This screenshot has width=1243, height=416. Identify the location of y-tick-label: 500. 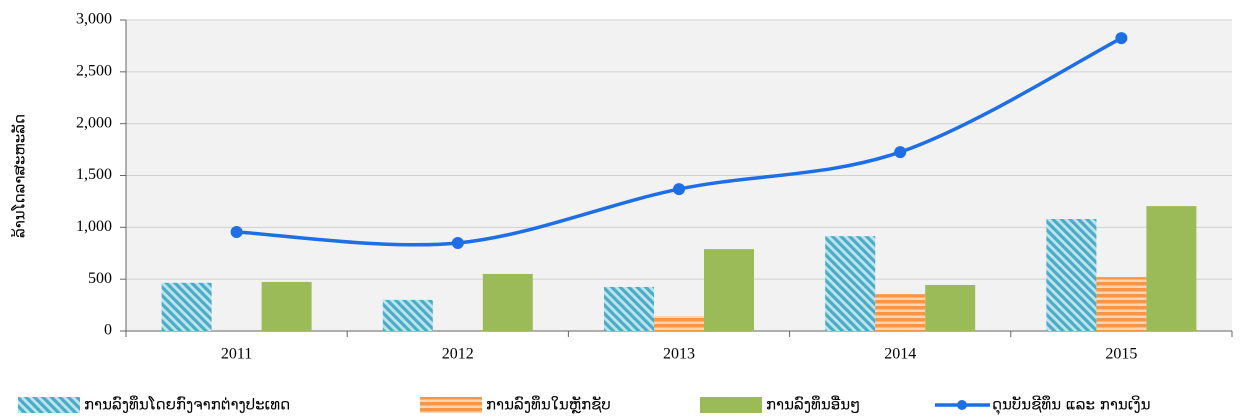
(100, 278).